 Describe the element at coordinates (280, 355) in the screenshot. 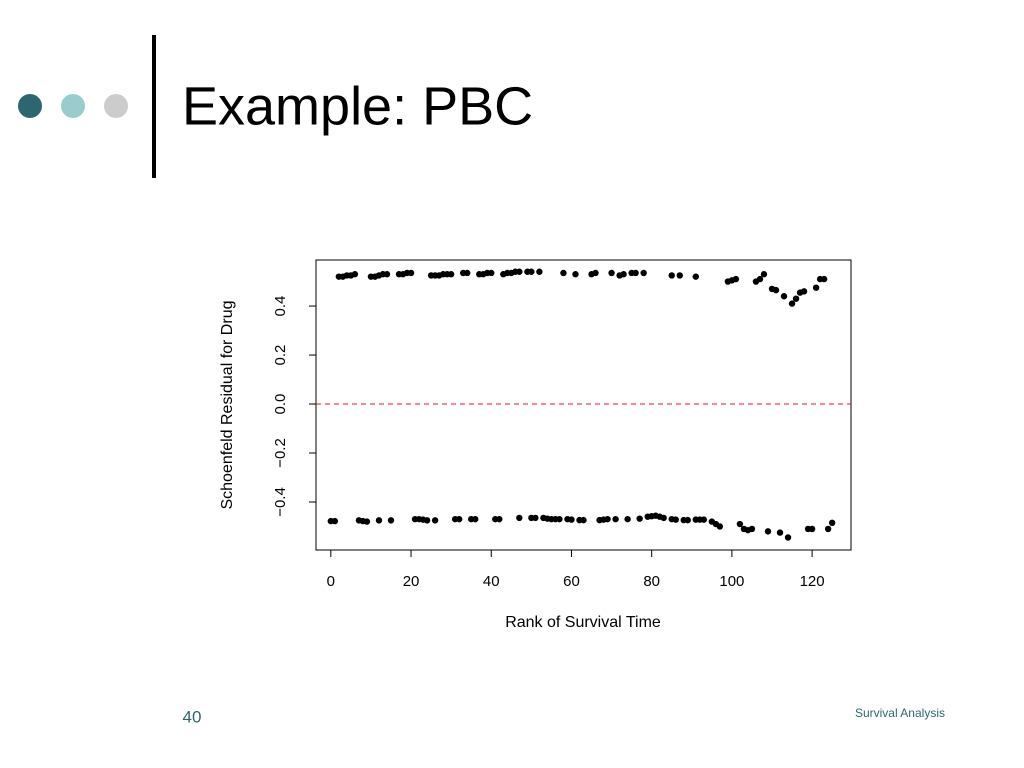

I see `y-tick-label: 0.2` at that location.